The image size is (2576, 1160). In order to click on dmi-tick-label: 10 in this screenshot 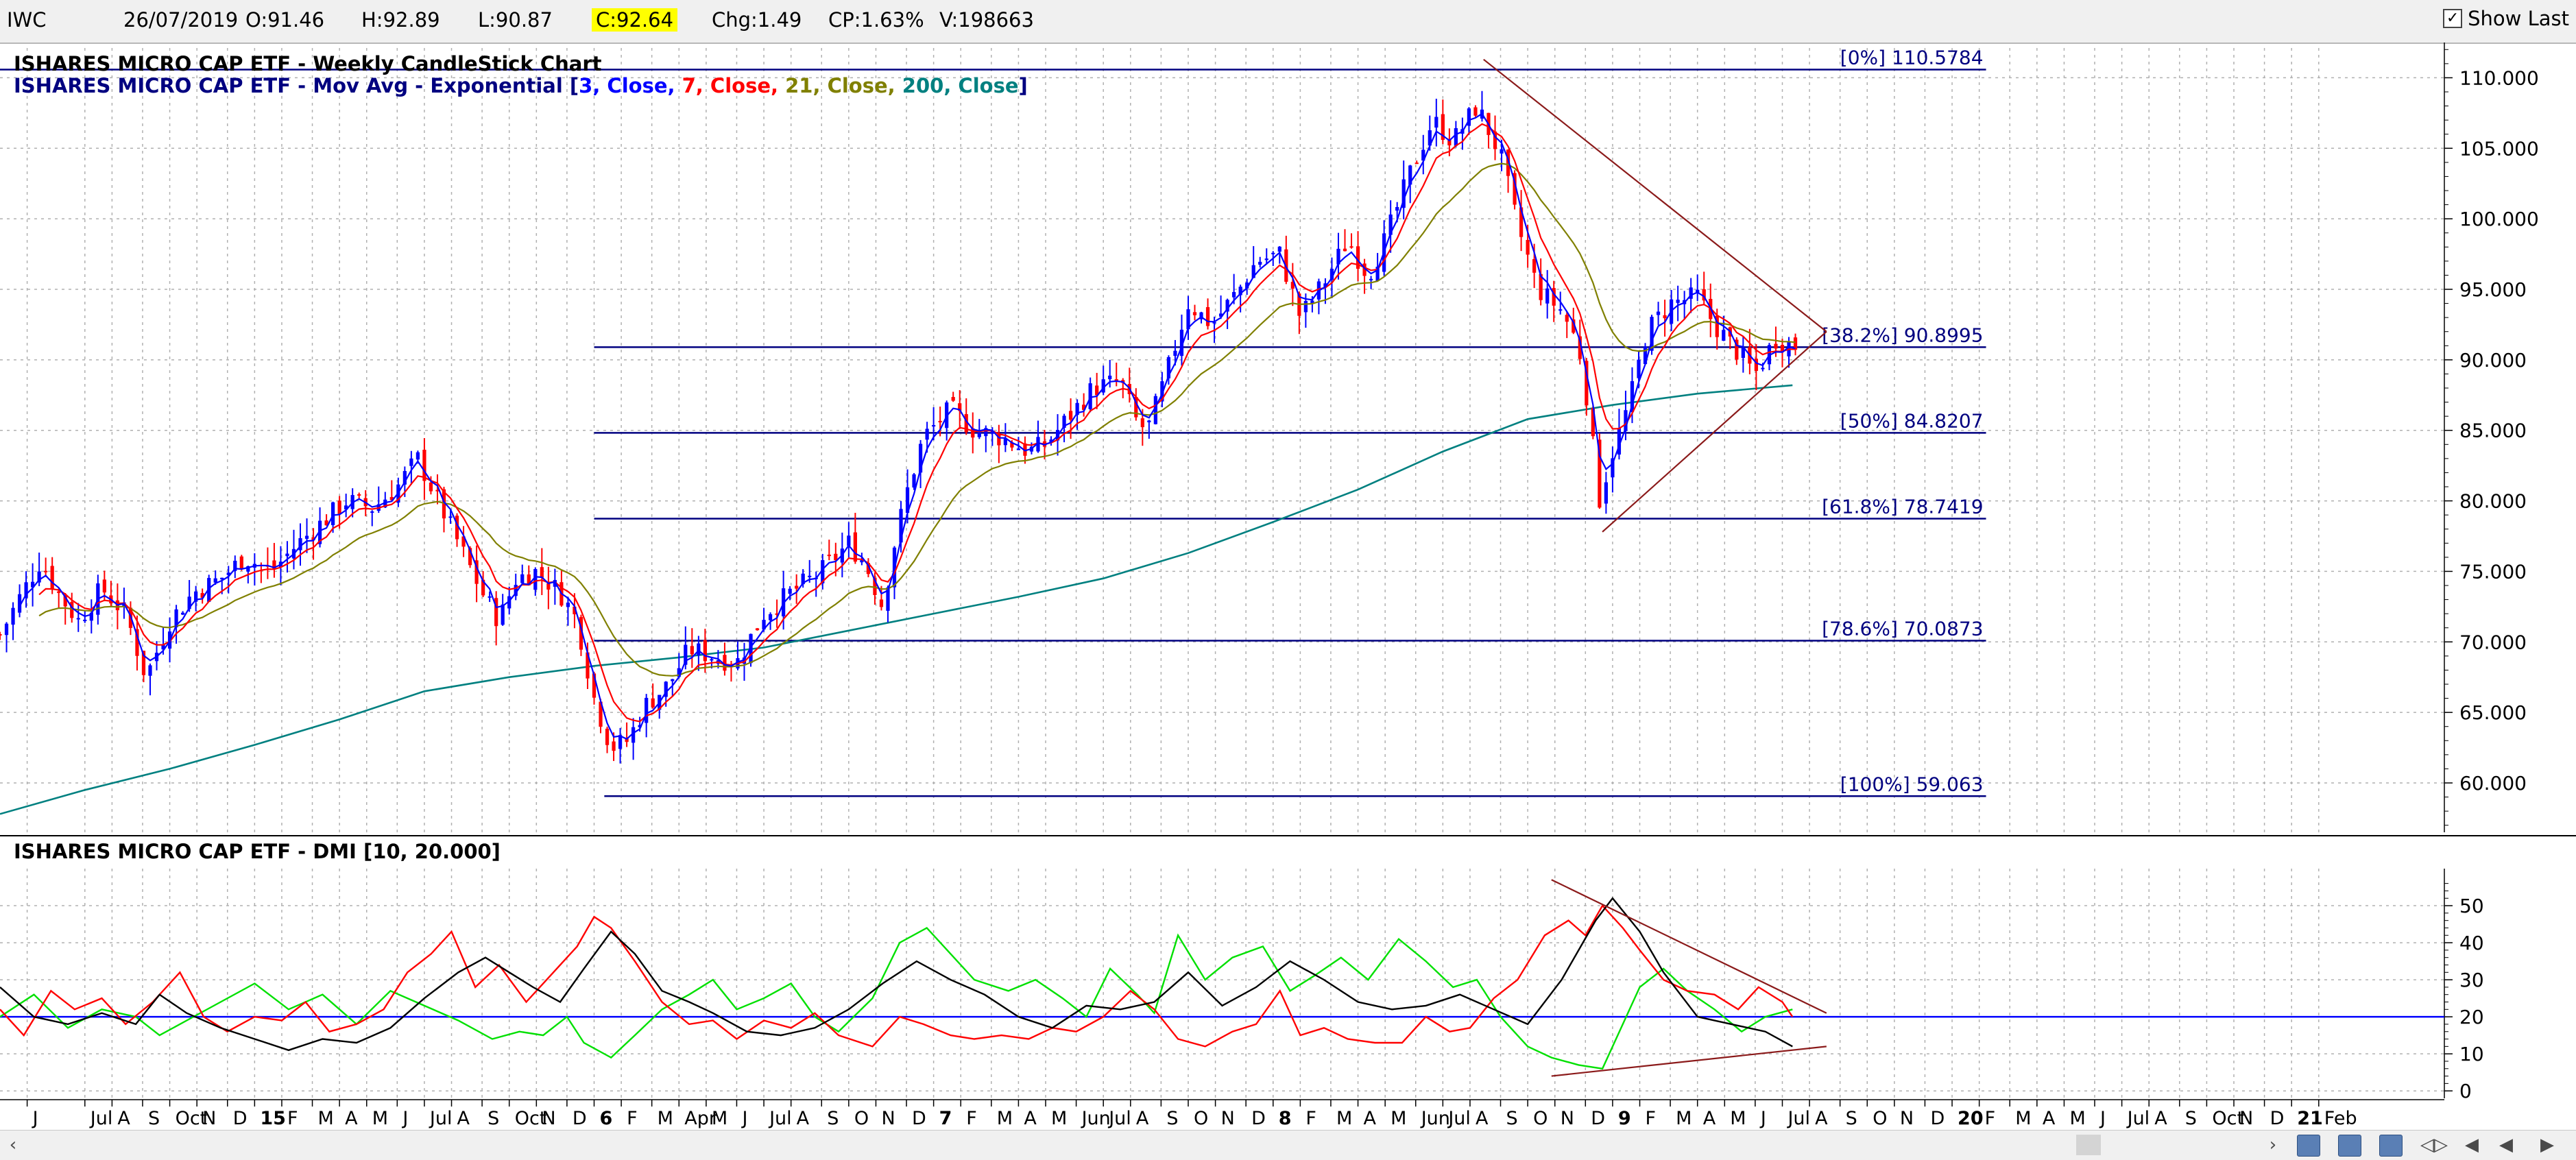, I will do `click(2472, 1054)`.